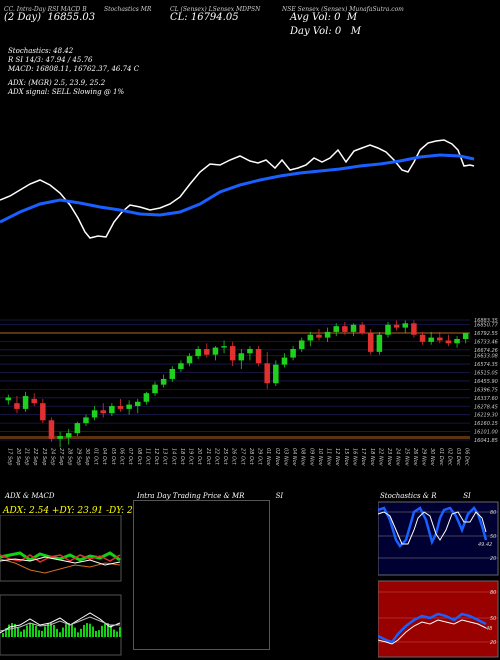 This screenshot has width=500, height=660. I want to click on date-tick-label: 02 Nov, so click(277, 457).